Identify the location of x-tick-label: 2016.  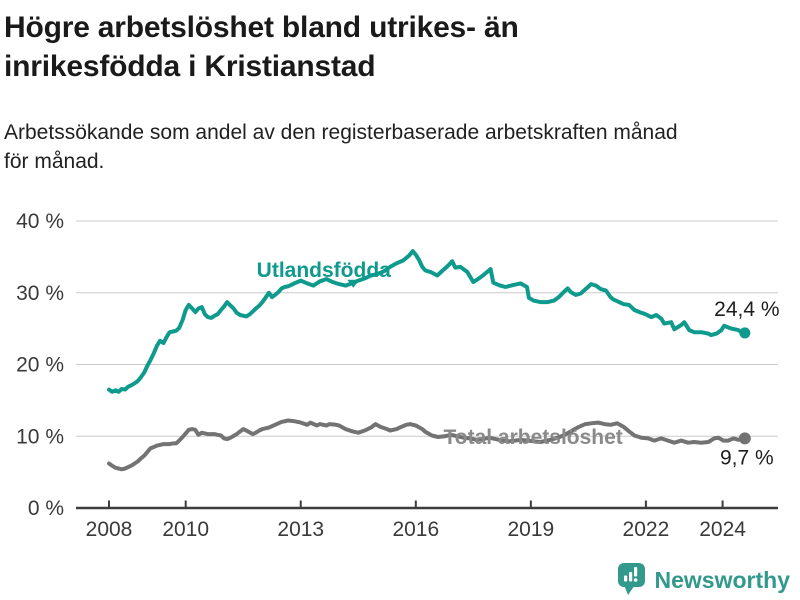
(415, 529).